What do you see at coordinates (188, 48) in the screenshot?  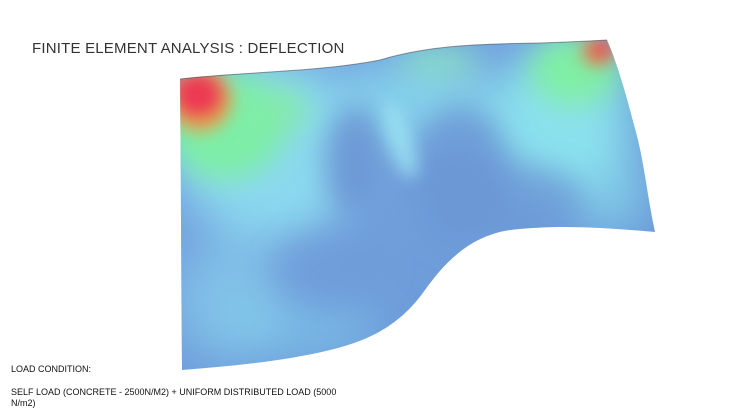 I see `page-title: FINITE ELEMENT ANALYSIS : DEFLECTION` at bounding box center [188, 48].